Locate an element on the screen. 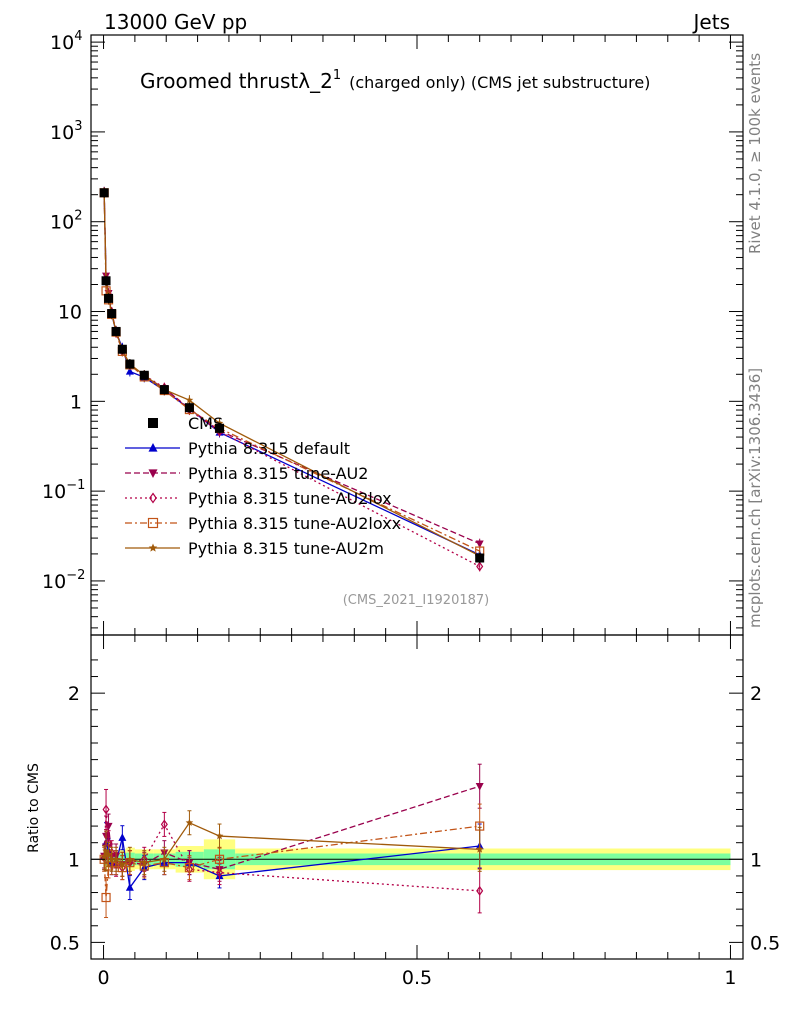 The image size is (786, 1024). legend-entry-data: CMS is located at coordinates (185, 423).